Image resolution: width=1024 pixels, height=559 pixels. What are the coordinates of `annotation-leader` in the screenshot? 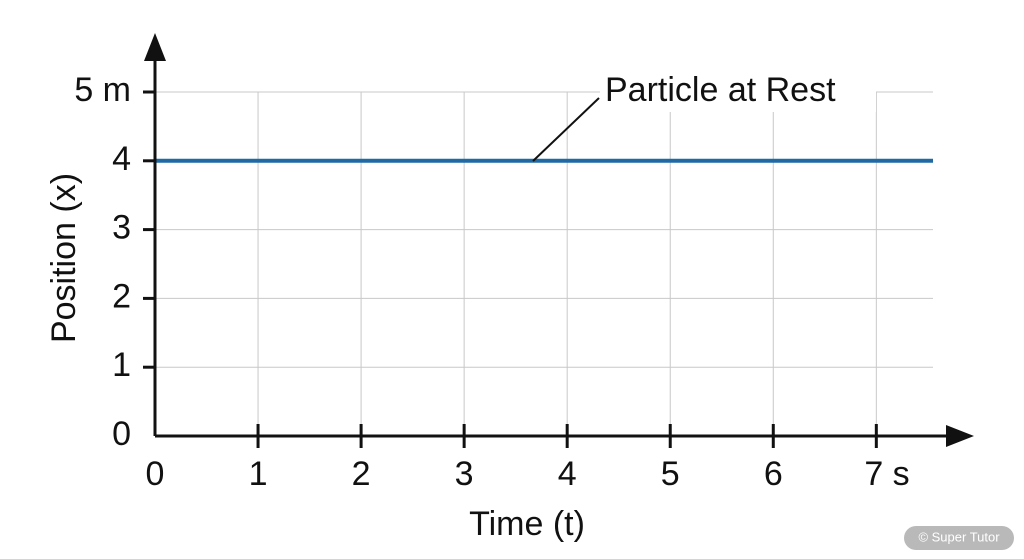 It's located at (566, 129).